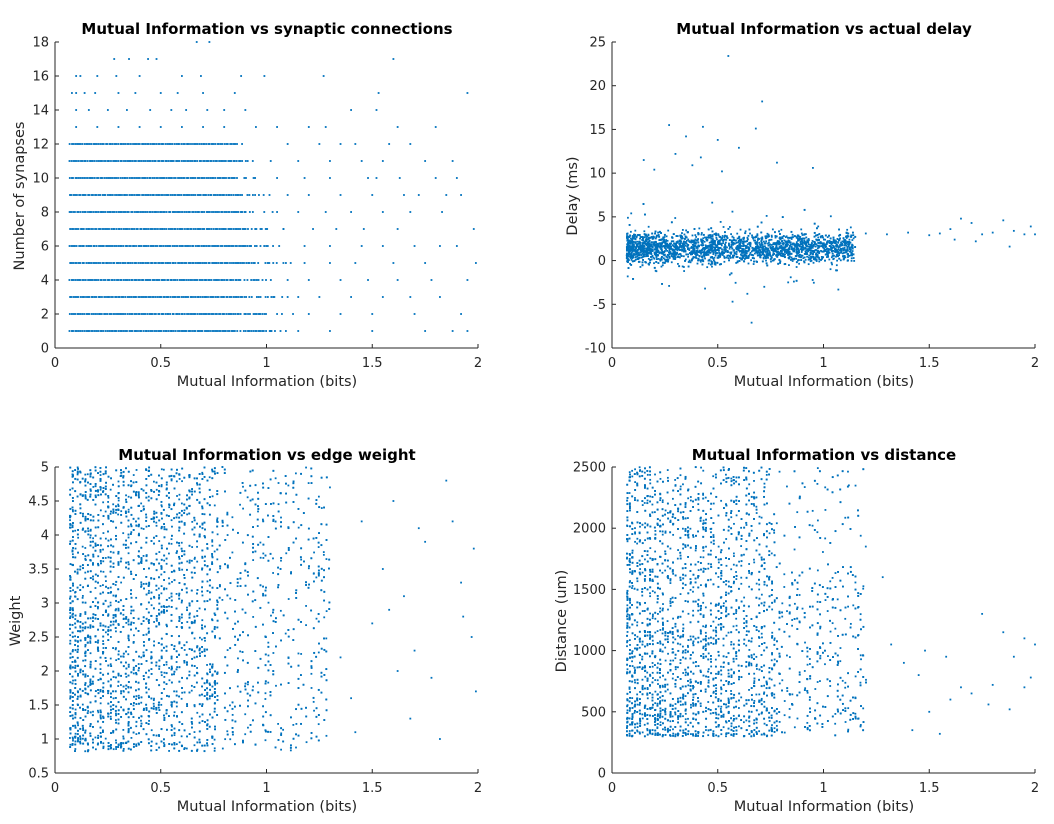  What do you see at coordinates (717, 363) in the screenshot?
I see `x-tick-label: 0.5` at bounding box center [717, 363].